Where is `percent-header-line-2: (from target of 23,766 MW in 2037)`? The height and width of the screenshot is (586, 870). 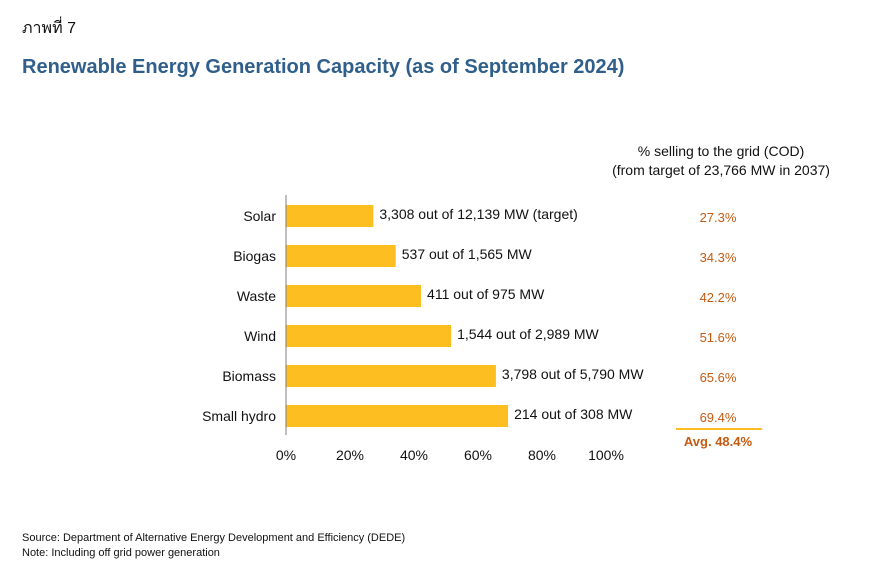
percent-header-line-2: (from target of 23,766 MW in 2037) is located at coordinates (721, 170).